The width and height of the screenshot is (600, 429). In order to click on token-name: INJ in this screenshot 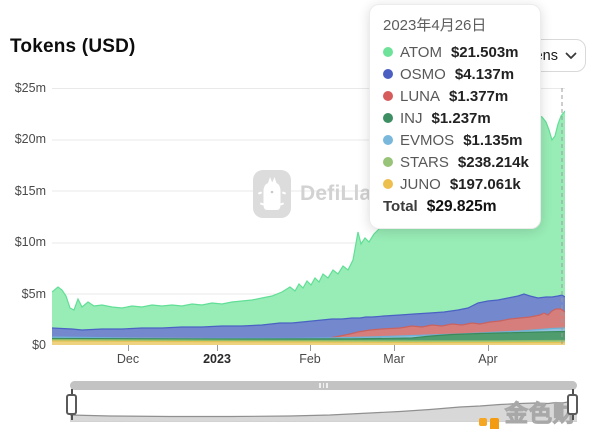, I will do `click(411, 118)`.